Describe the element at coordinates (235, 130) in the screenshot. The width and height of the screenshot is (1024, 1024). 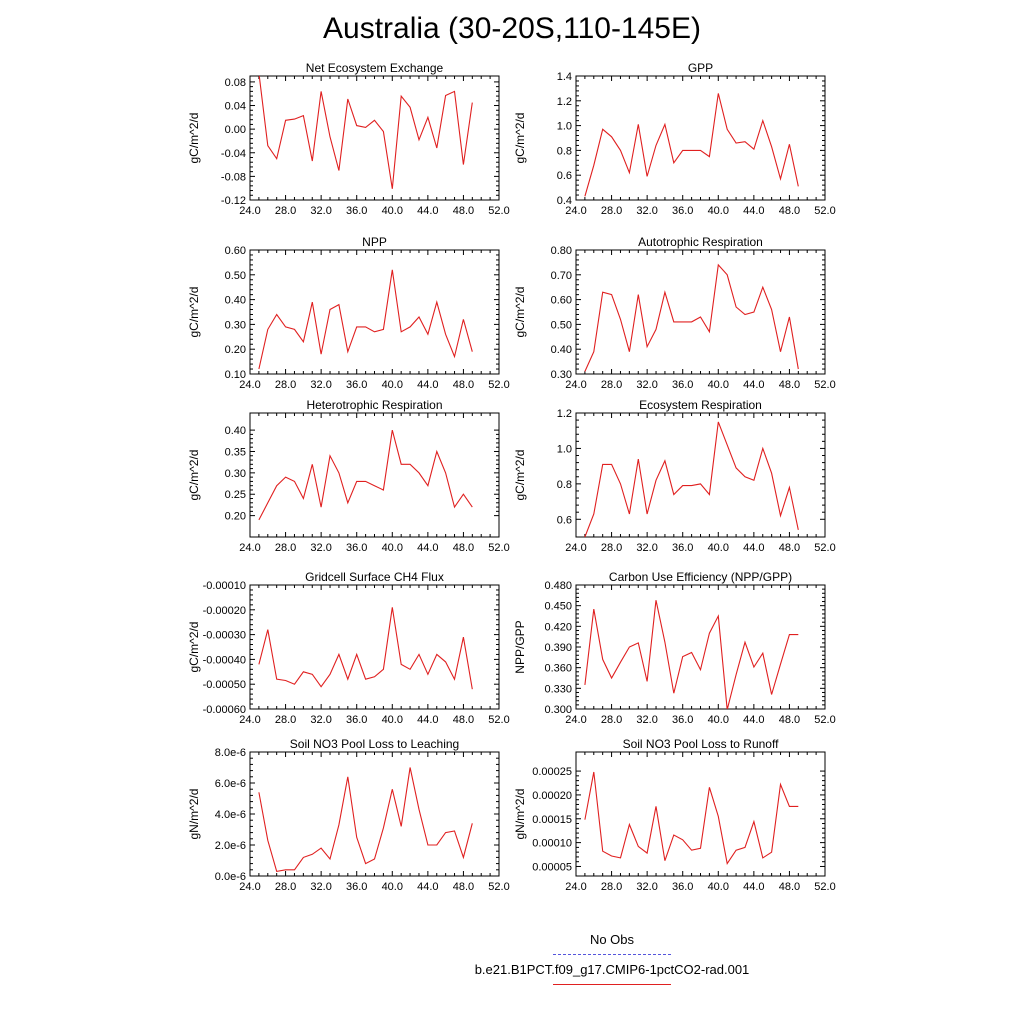
I see `y-tick-label: 0.00` at that location.